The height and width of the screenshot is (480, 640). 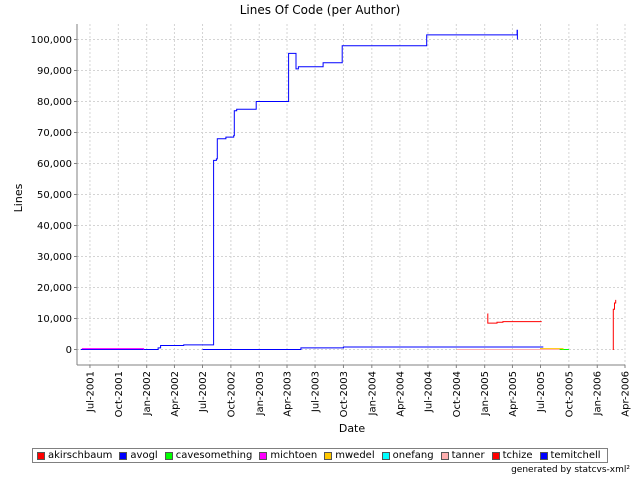 What do you see at coordinates (570, 470) in the screenshot?
I see `footer-credit: generated by statcvs-xml²` at bounding box center [570, 470].